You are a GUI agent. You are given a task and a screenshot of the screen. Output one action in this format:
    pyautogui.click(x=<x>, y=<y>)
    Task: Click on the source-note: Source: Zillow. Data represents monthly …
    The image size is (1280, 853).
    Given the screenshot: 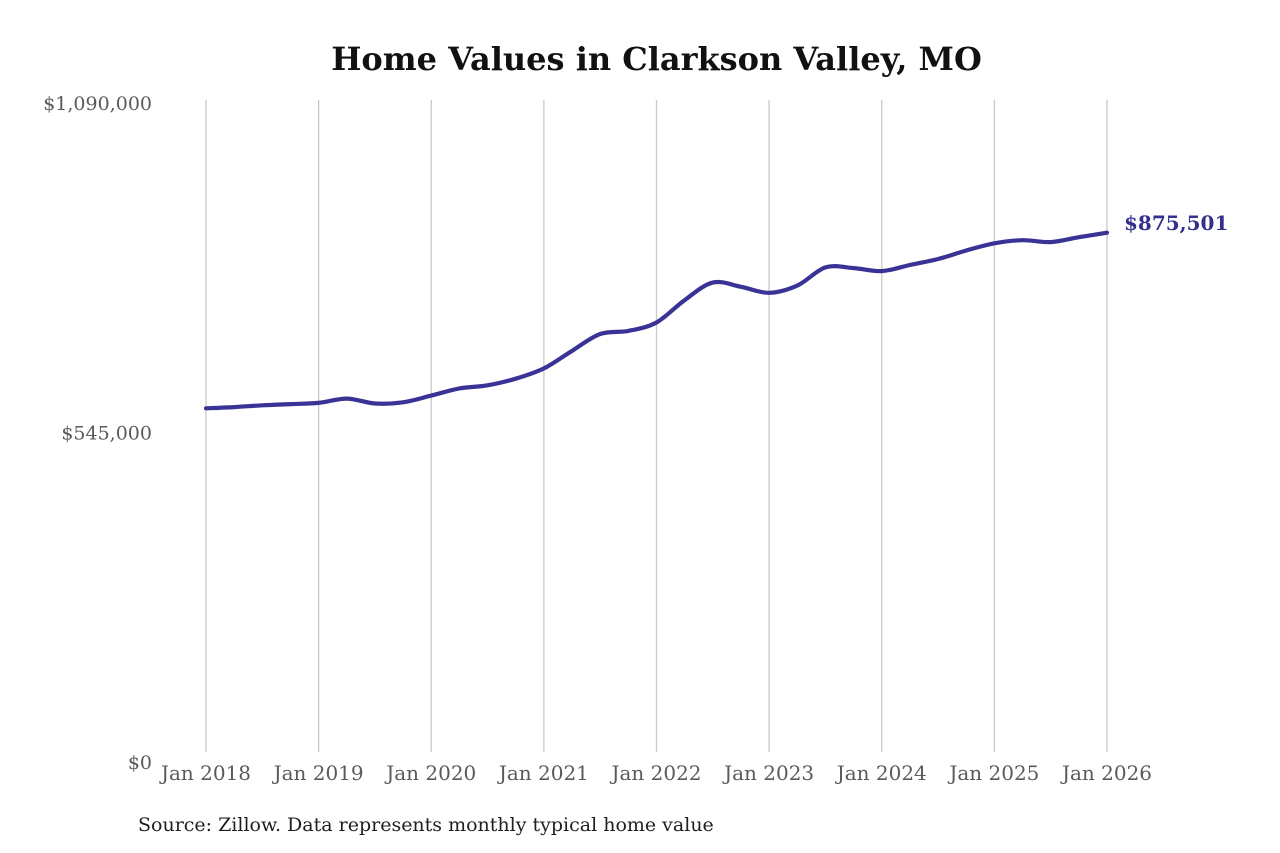 What is the action you would take?
    pyautogui.click(x=426, y=825)
    